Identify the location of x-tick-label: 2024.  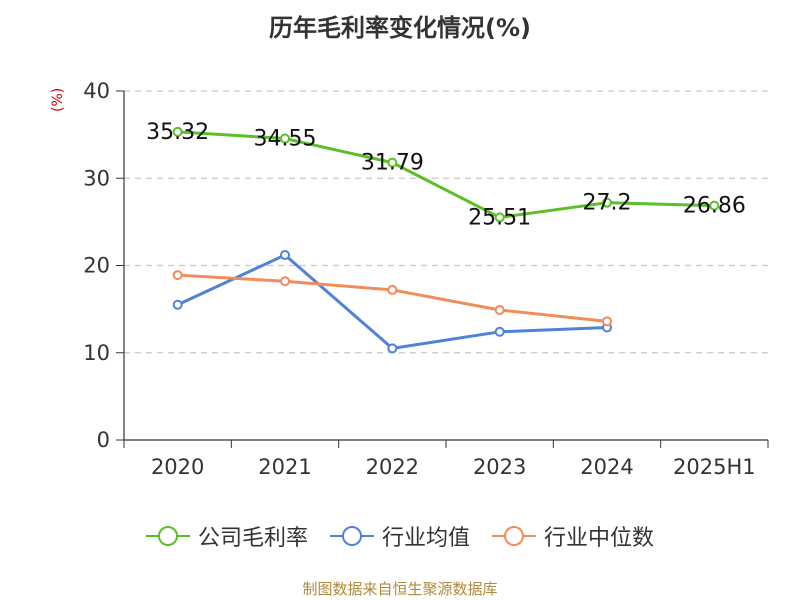
(606, 467).